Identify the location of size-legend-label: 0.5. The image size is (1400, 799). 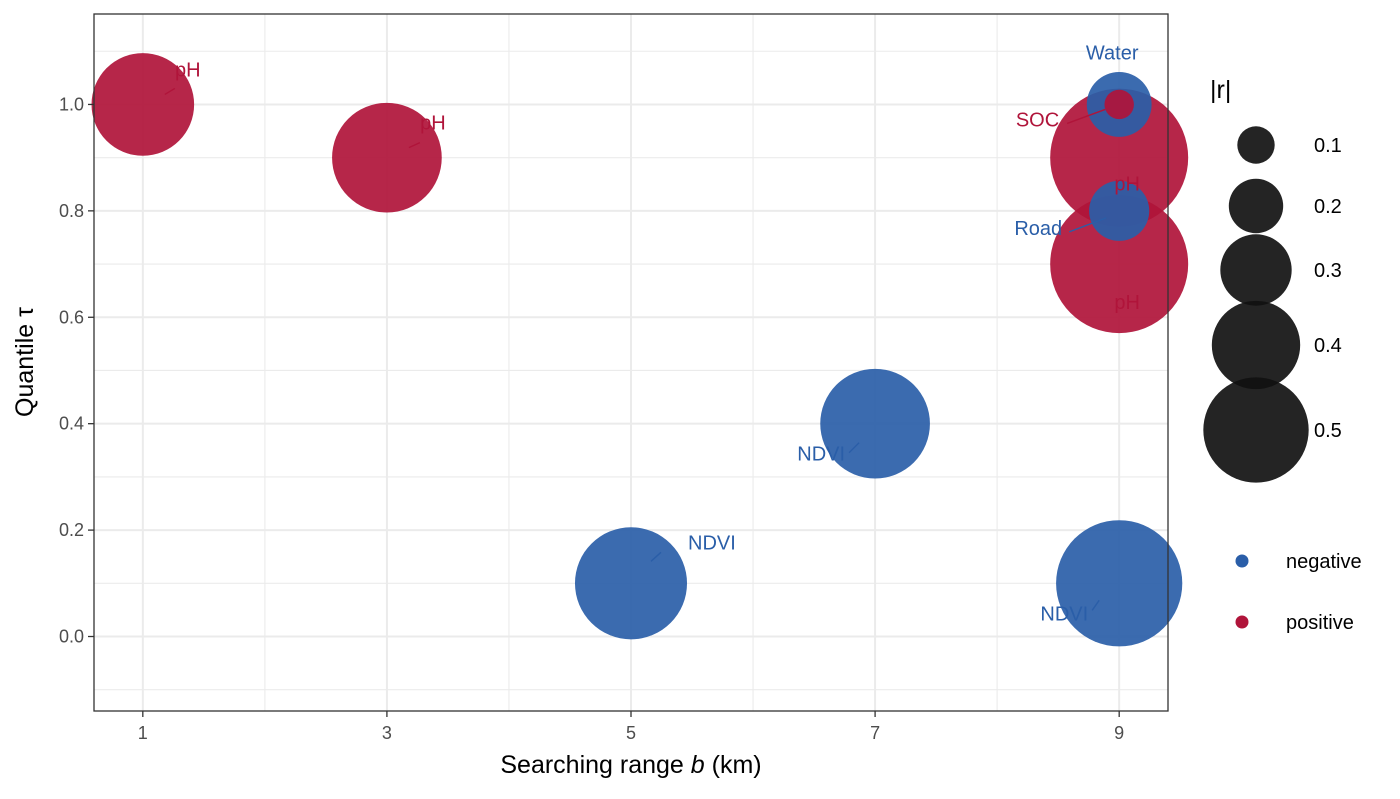
(1328, 431).